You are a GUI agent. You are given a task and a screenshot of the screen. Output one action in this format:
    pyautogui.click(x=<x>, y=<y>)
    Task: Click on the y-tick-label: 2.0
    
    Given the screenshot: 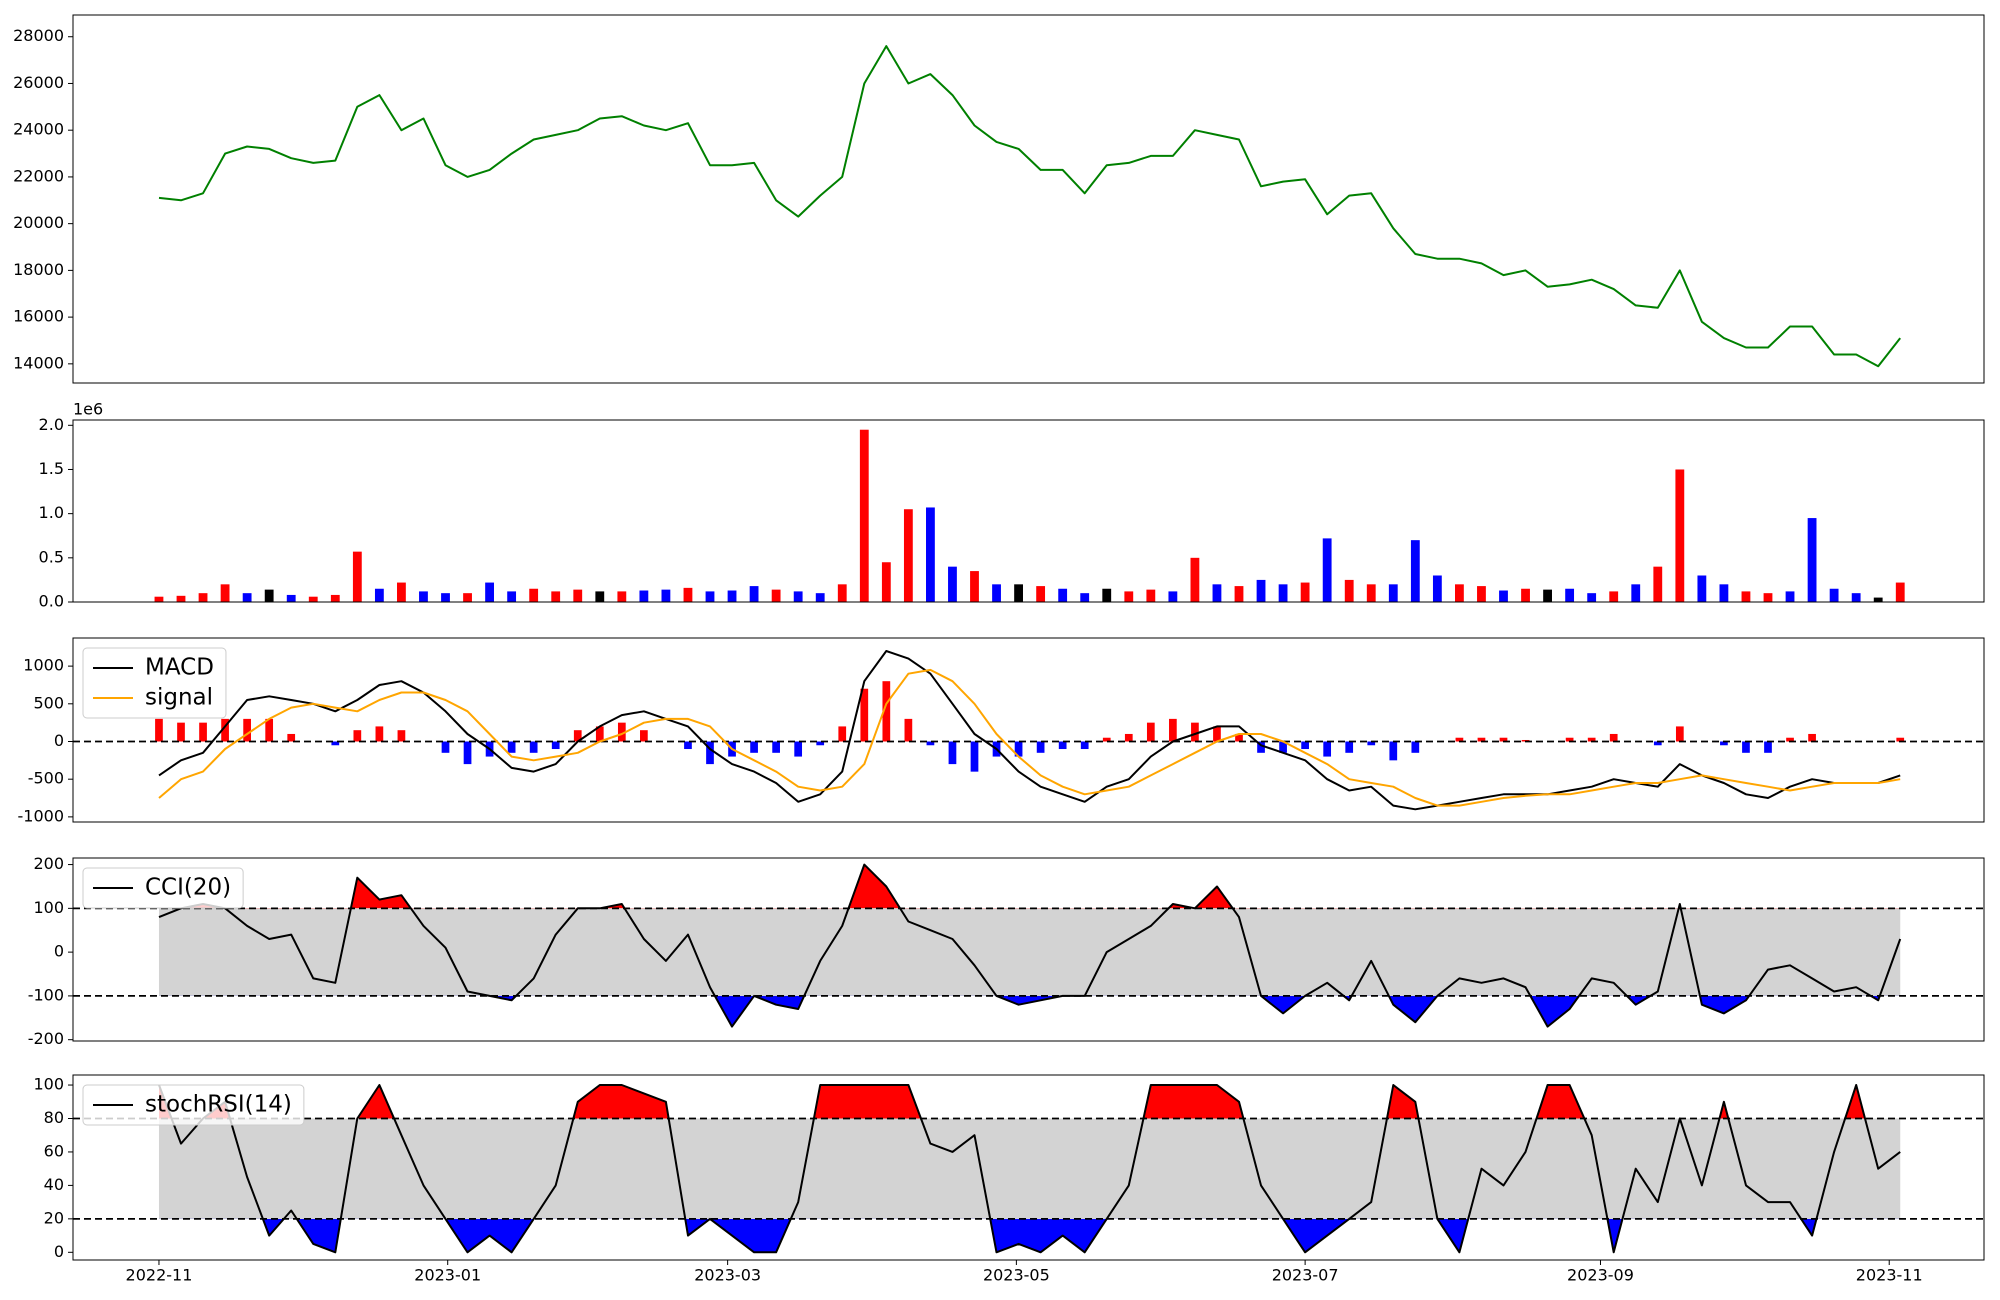 What is the action you would take?
    pyautogui.click(x=51, y=424)
    